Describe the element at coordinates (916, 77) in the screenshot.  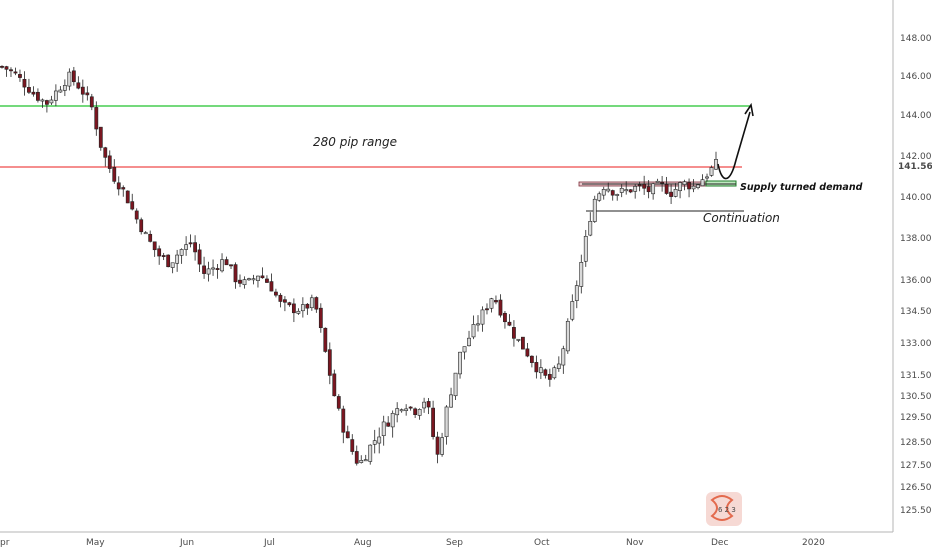
I see `y-tick: 146.000` at that location.